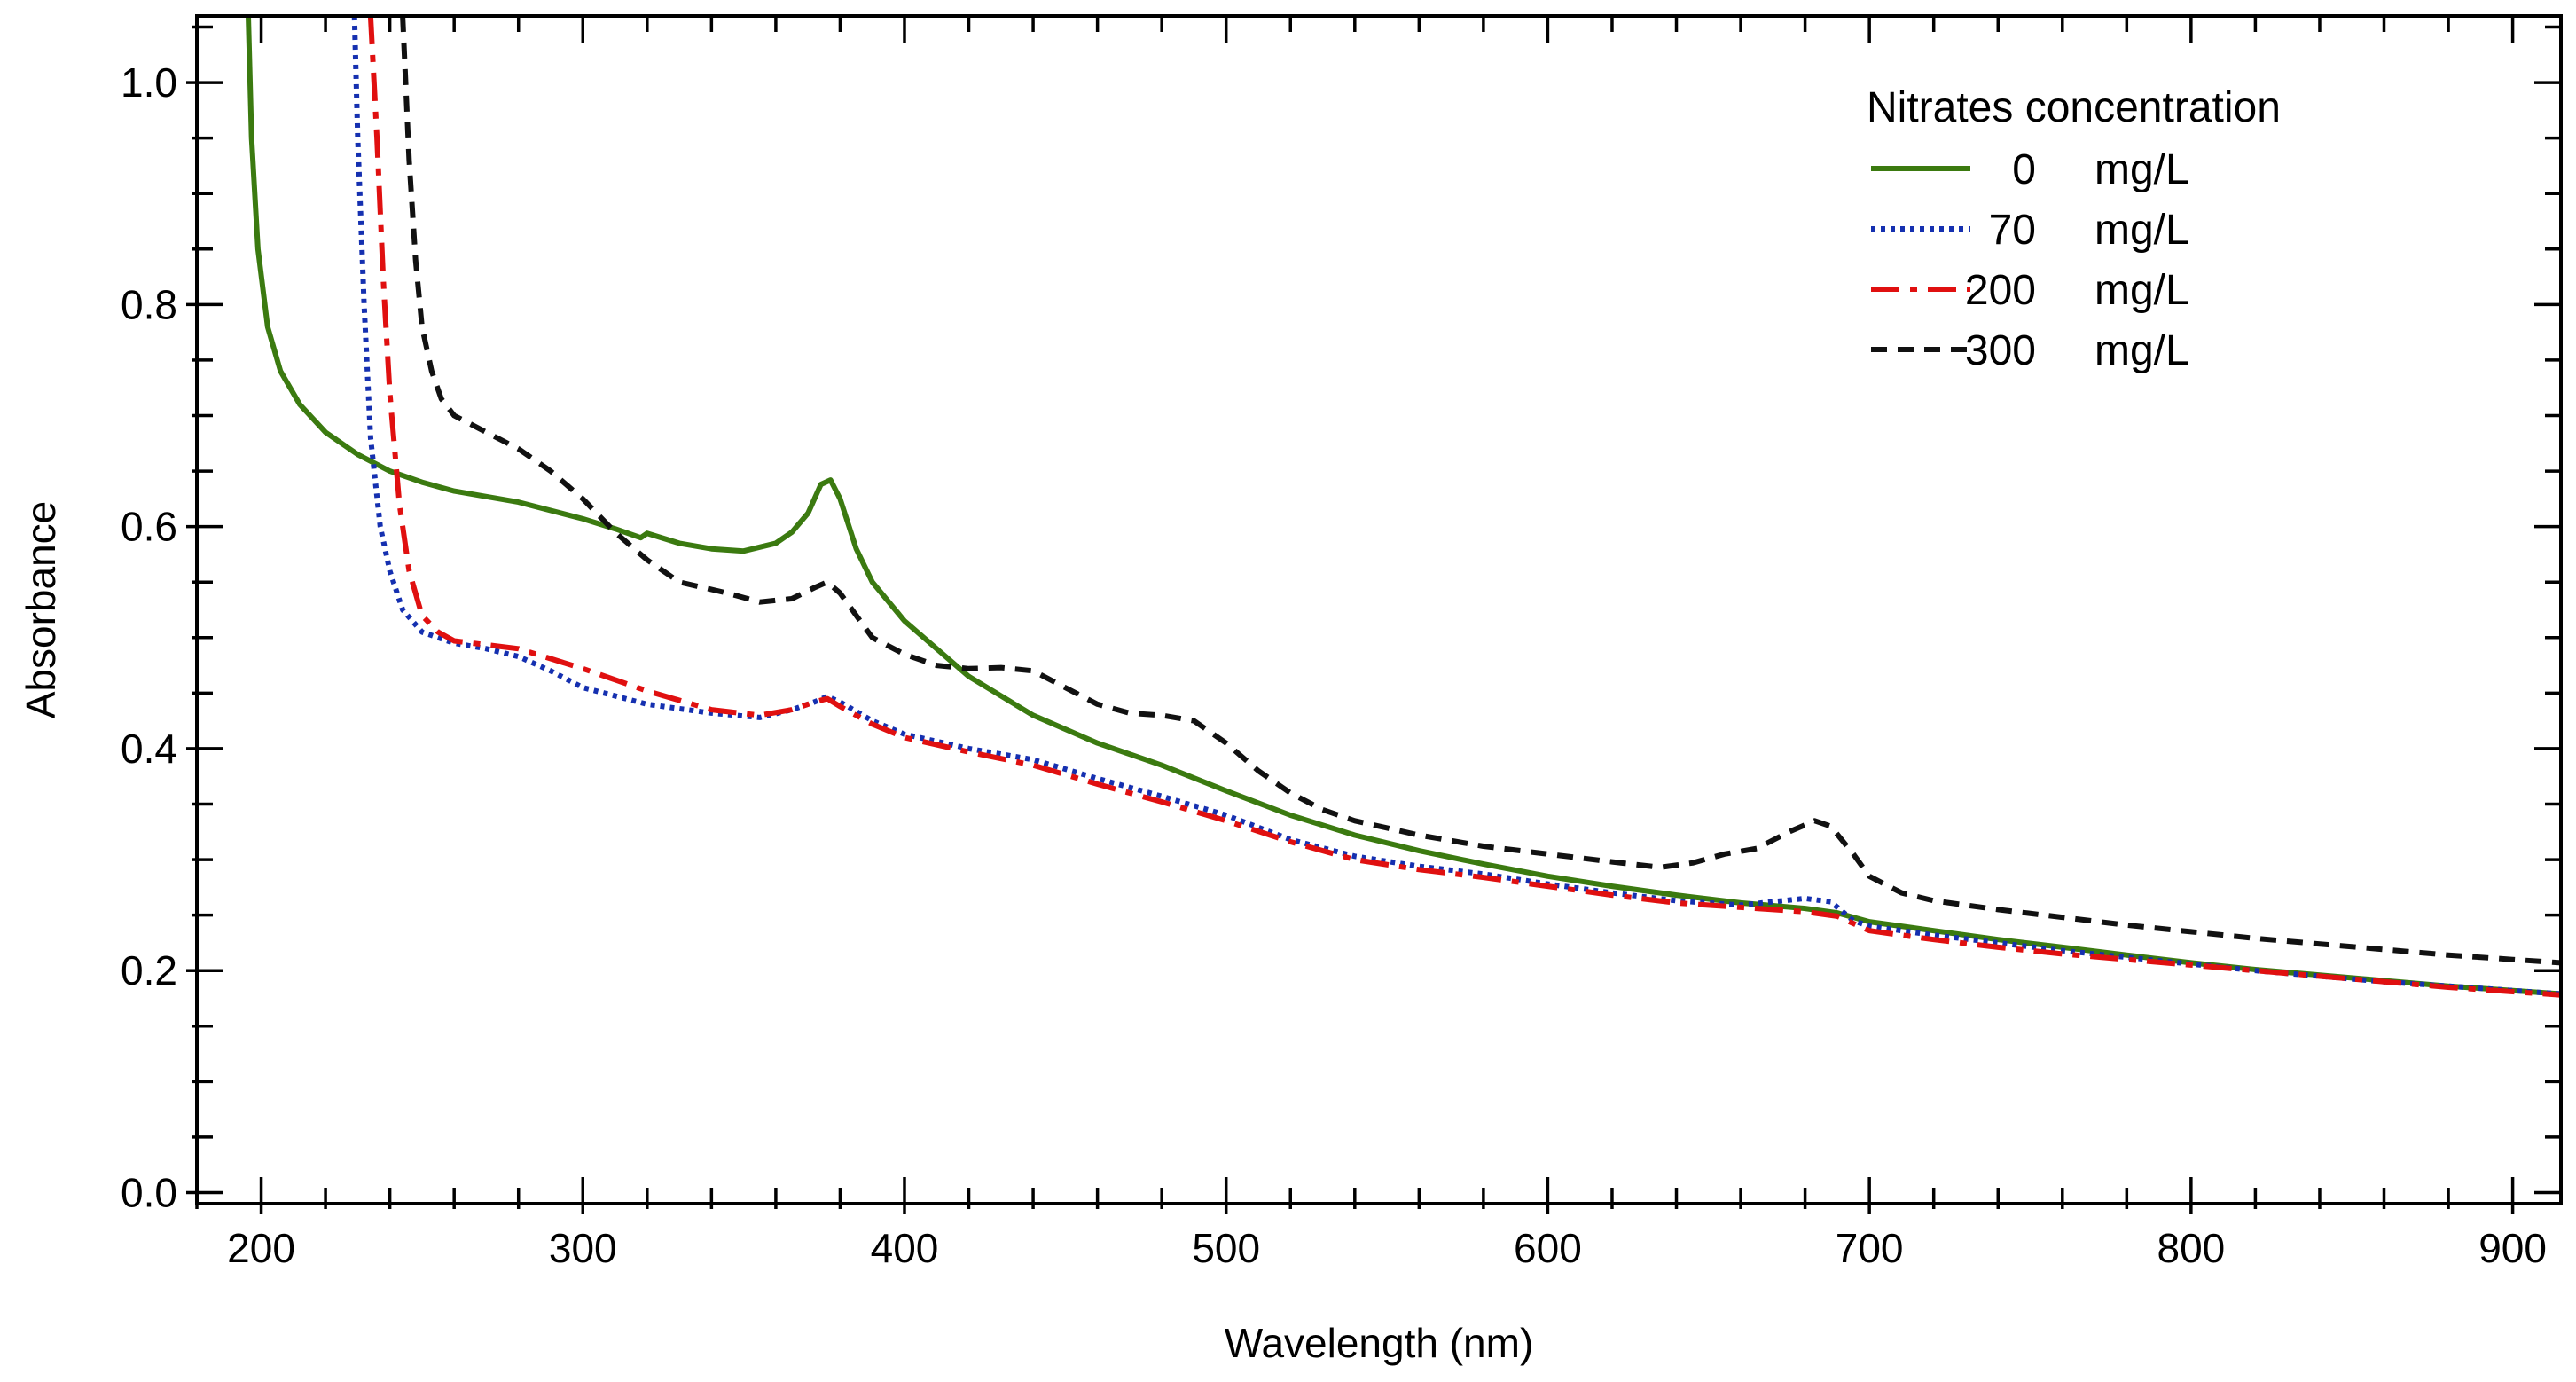 The width and height of the screenshot is (2576, 1382). Describe the element at coordinates (149, 527) in the screenshot. I see `y-tick-label: 0.6` at that location.